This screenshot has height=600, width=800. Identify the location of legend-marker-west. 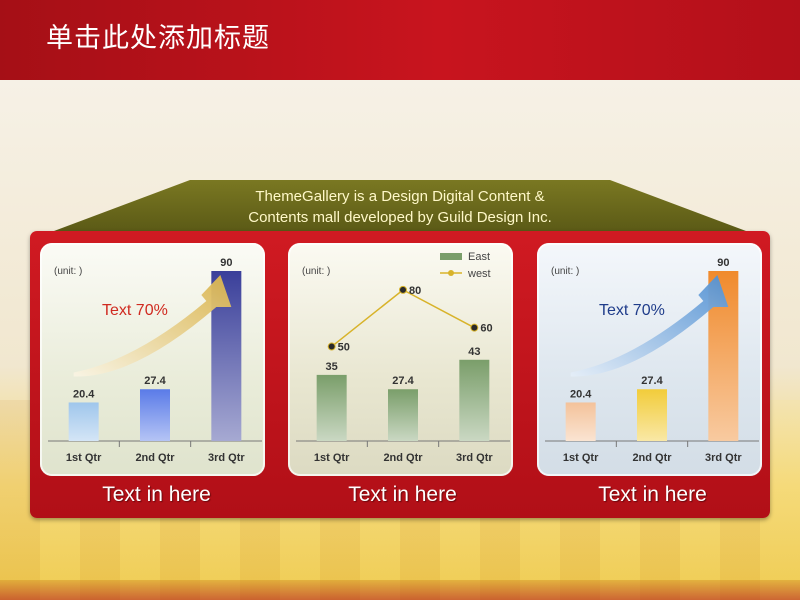
(451, 273).